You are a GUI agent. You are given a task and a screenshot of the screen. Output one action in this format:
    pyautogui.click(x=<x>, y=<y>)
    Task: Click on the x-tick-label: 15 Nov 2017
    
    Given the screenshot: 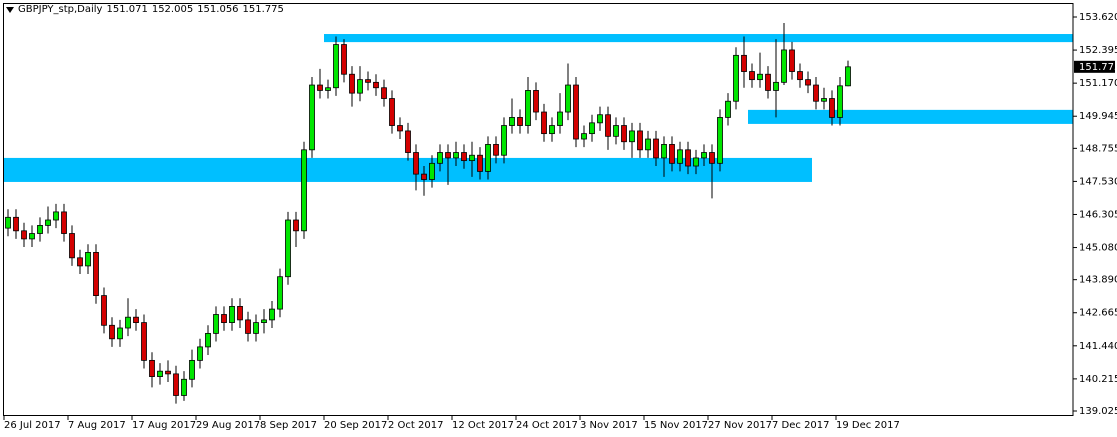 What is the action you would take?
    pyautogui.click(x=676, y=425)
    